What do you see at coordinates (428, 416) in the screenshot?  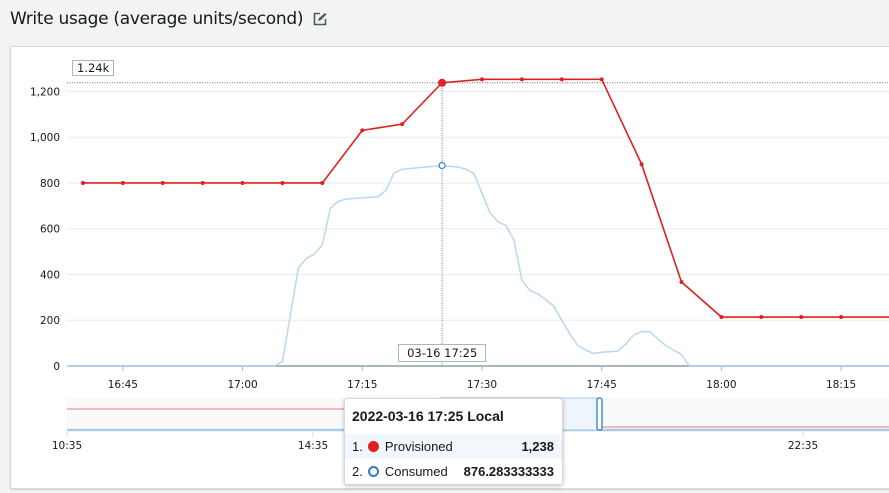 I see `tooltip-title: 2022-03-16 17:25 Local` at bounding box center [428, 416].